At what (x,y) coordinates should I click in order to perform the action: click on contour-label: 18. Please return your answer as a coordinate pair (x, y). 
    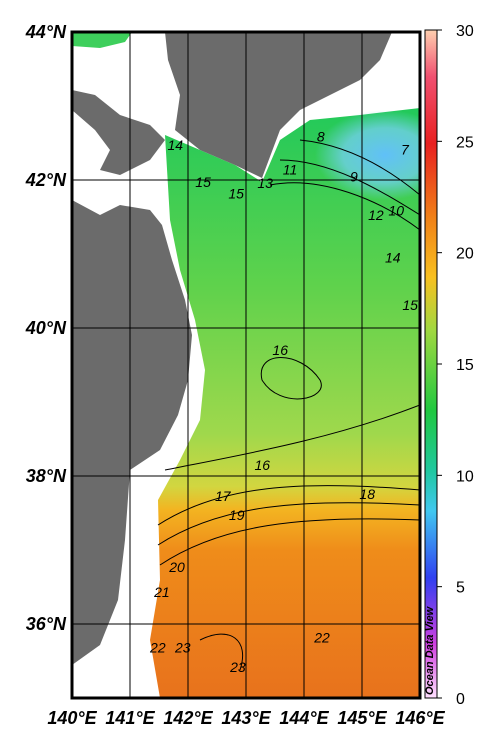
    Looking at the image, I should click on (367, 494).